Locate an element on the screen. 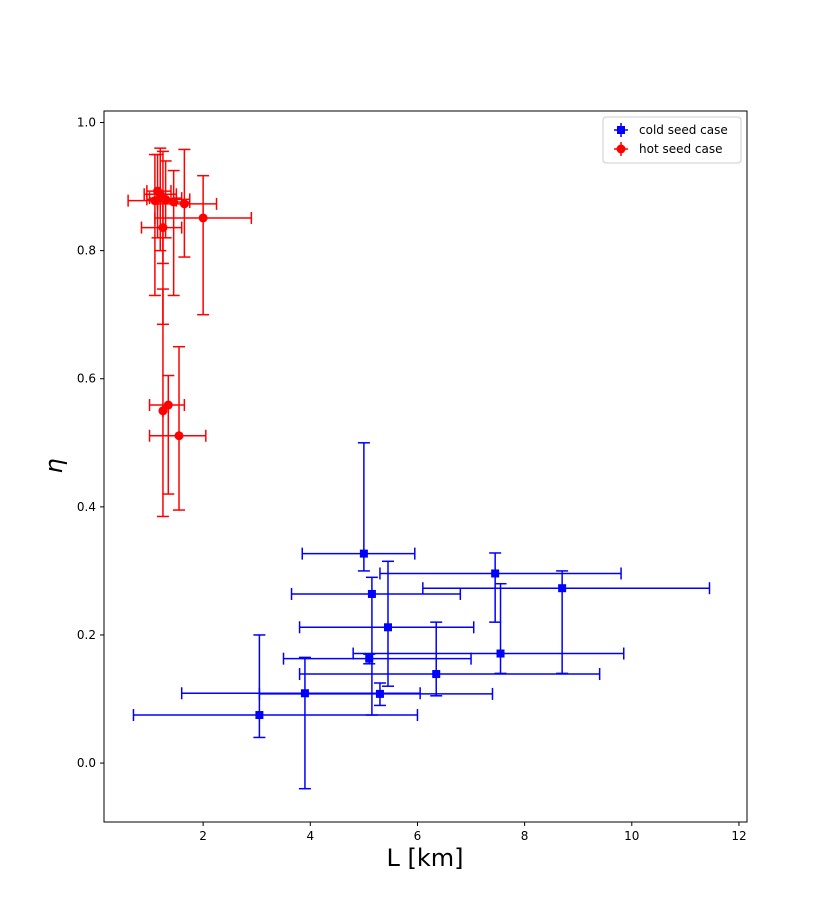 This screenshot has height=923, width=830. y-axis-ticks: 0.0 0.2 0.4 0.6 0.8 1.0 is located at coordinates (90, 443).